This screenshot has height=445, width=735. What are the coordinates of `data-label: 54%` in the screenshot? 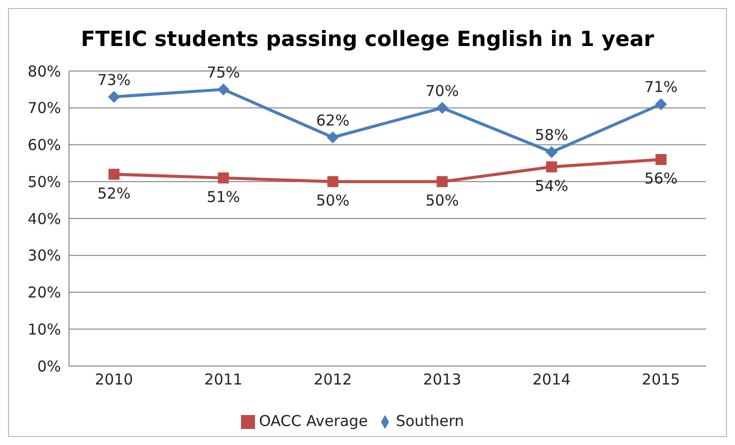 It's located at (551, 185).